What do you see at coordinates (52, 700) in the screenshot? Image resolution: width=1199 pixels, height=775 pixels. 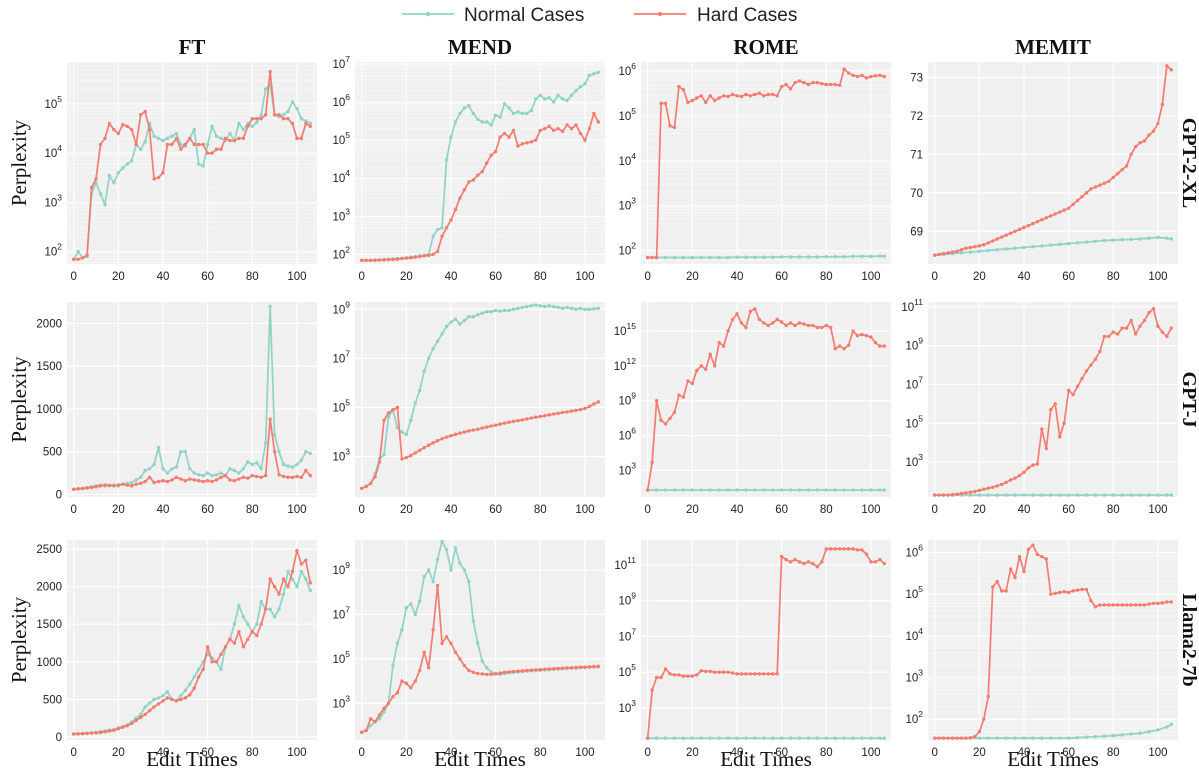 I see `y-tick-label: 500` at bounding box center [52, 700].